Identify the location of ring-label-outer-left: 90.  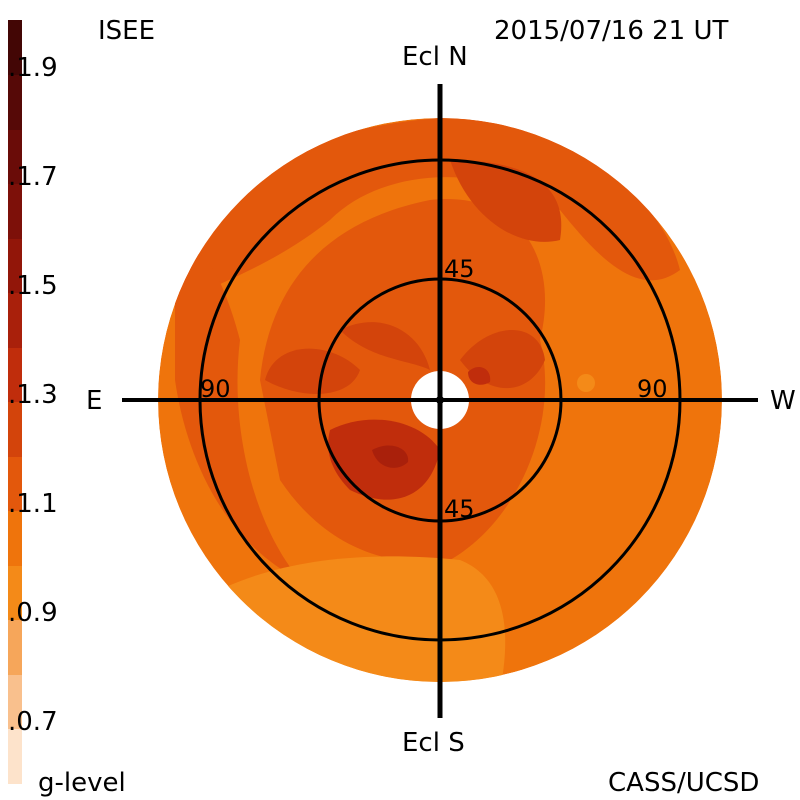
(215, 389).